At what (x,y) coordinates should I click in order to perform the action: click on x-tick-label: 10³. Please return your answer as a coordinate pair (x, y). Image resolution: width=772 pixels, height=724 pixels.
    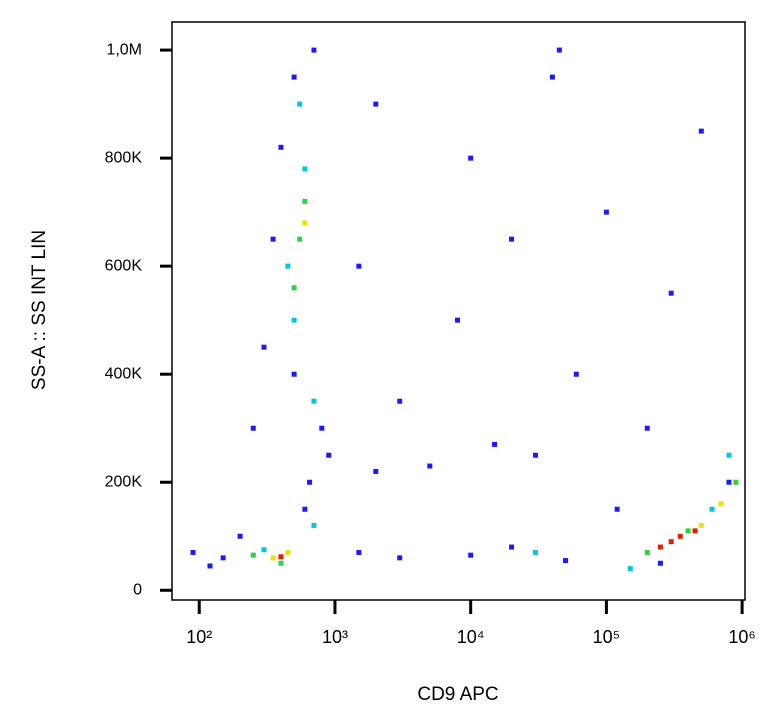
    Looking at the image, I should click on (335, 637).